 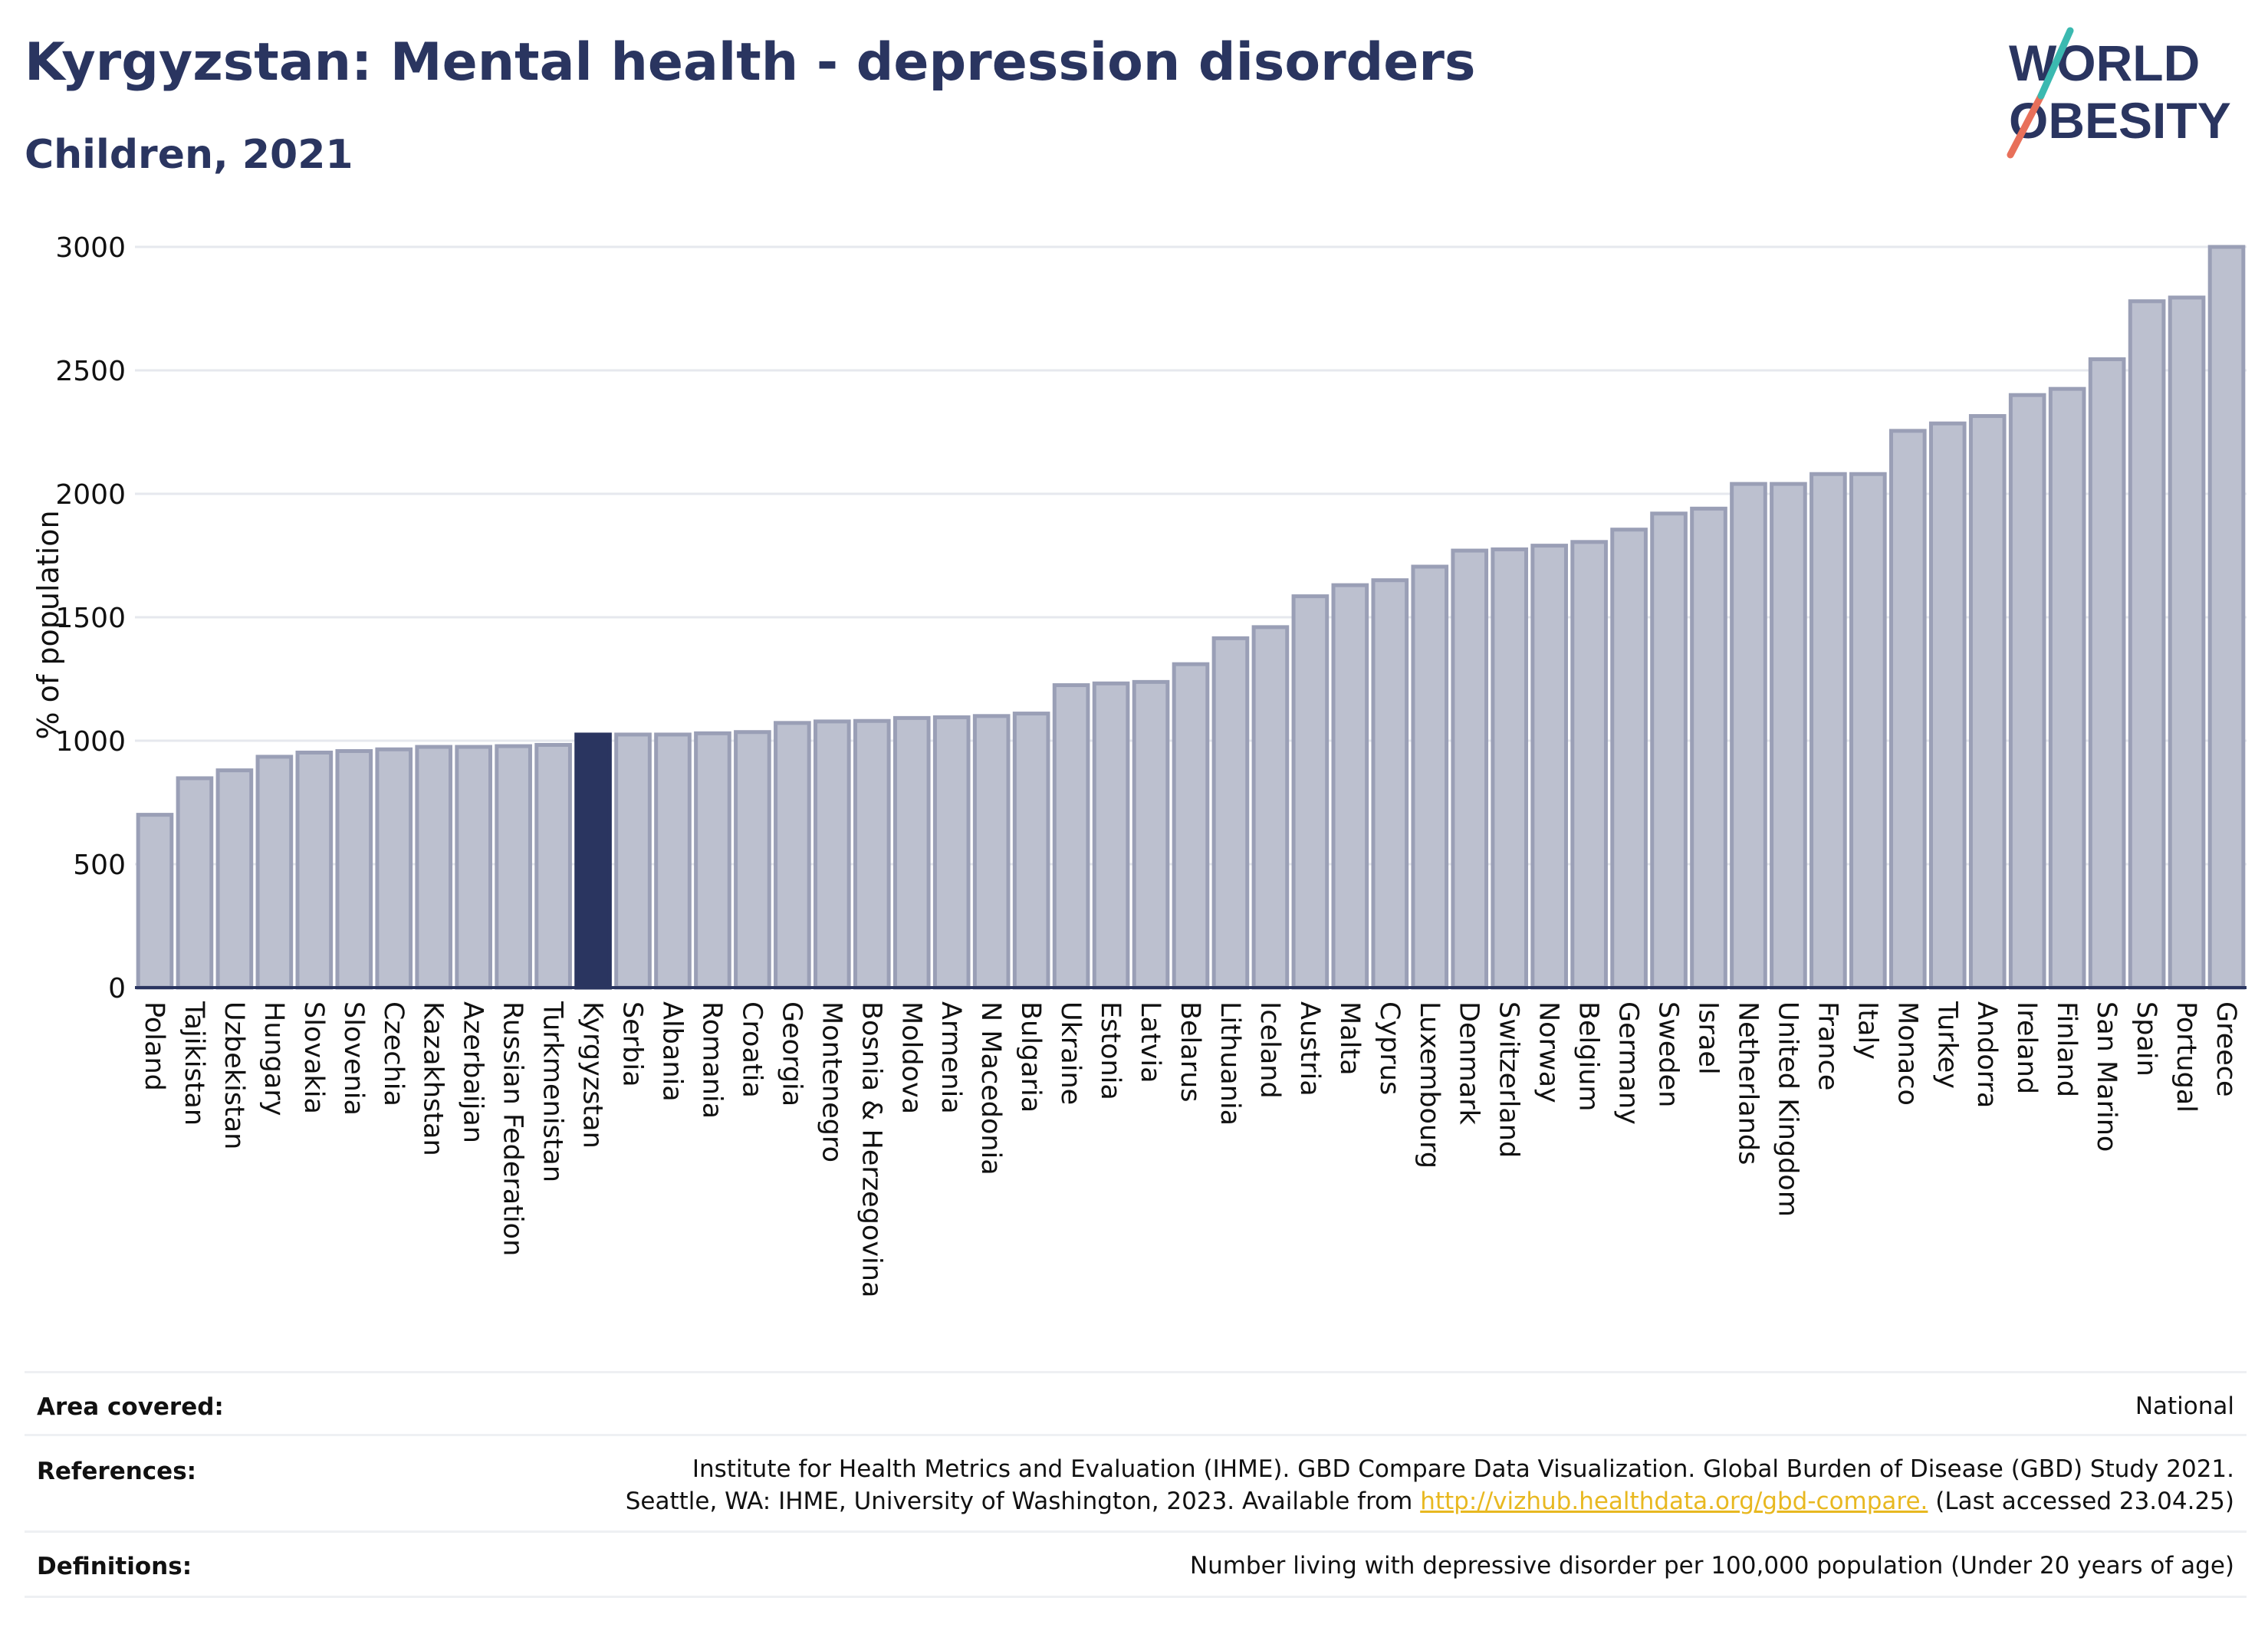 I want to click on definitions-label: Definitions:, so click(x=114, y=1567).